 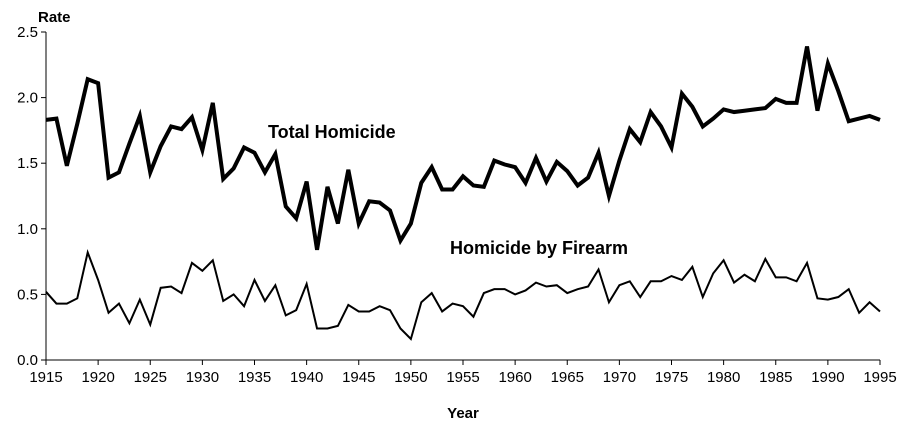 I want to click on x-tick-label: 1960, so click(x=514, y=377).